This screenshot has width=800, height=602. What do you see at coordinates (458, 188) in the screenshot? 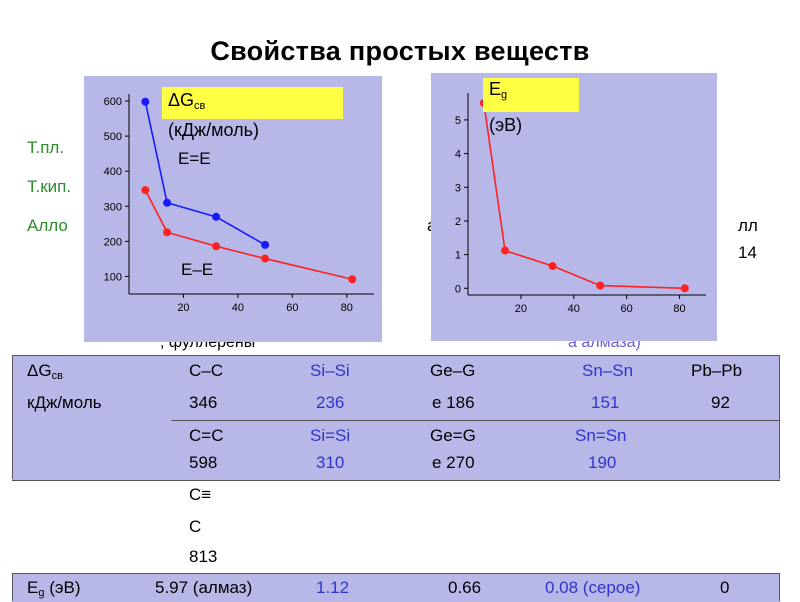
I see `y-tick-label: 3` at bounding box center [458, 188].